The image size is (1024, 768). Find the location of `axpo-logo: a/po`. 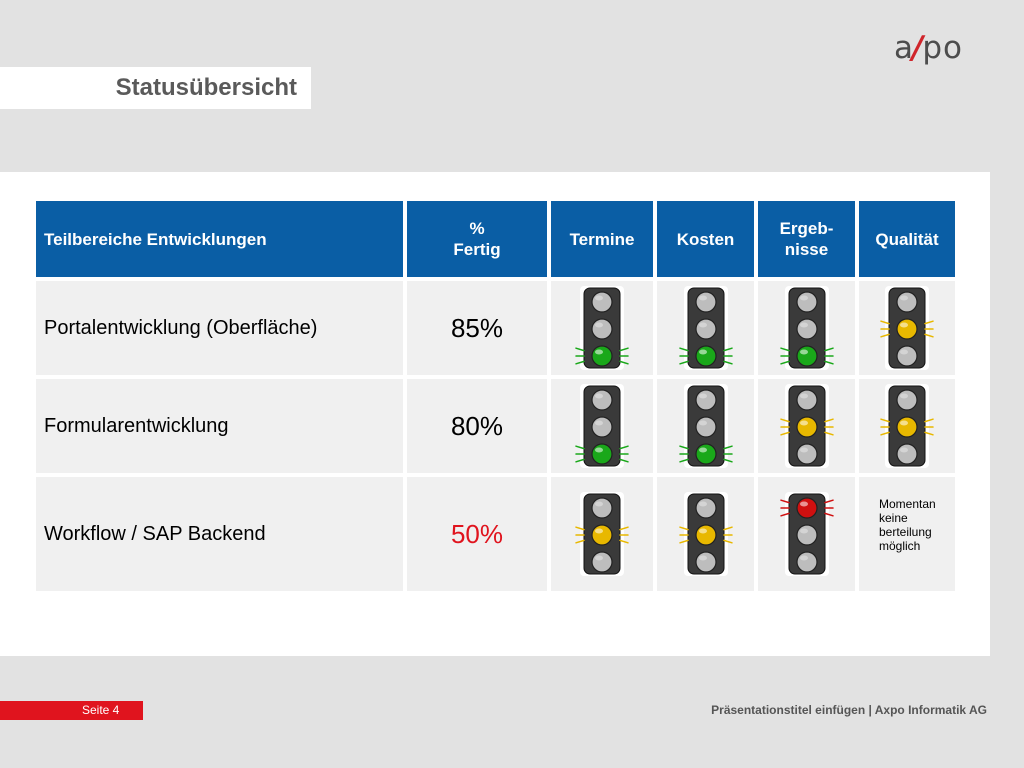

axpo-logo: a/po is located at coordinates (944, 50).